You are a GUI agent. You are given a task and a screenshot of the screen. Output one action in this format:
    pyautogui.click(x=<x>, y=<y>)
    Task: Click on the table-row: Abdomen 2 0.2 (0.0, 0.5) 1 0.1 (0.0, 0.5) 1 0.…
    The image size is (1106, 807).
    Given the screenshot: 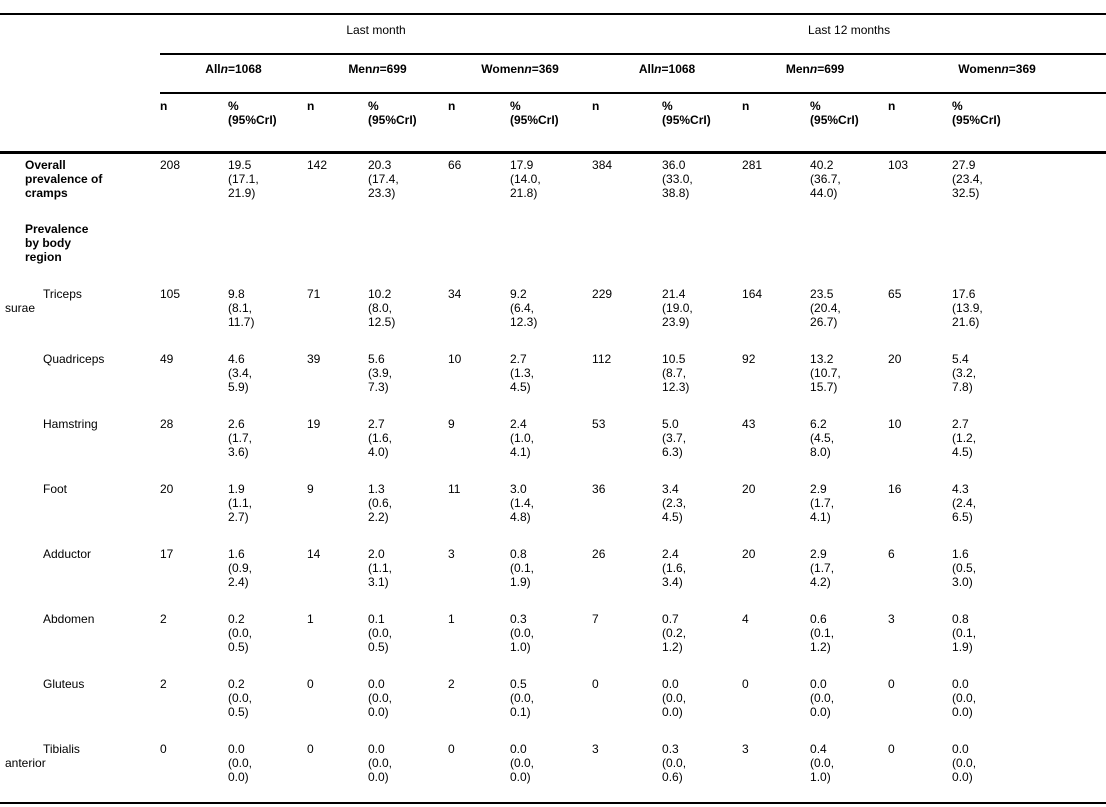 What is the action you would take?
    pyautogui.click(x=553, y=640)
    